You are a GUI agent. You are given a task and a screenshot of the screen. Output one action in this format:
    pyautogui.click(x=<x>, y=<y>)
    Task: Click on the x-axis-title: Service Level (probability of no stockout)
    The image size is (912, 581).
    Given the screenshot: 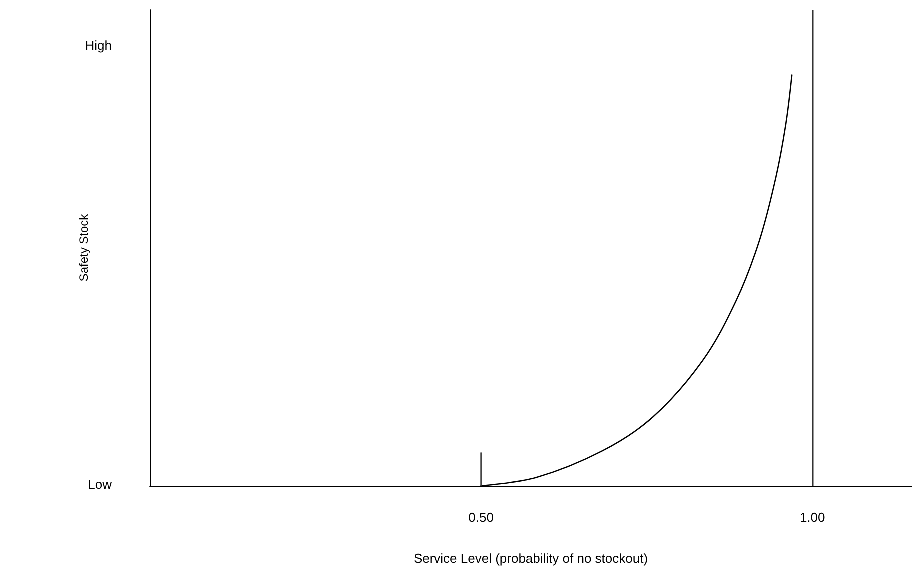 What is the action you would take?
    pyautogui.click(x=531, y=558)
    